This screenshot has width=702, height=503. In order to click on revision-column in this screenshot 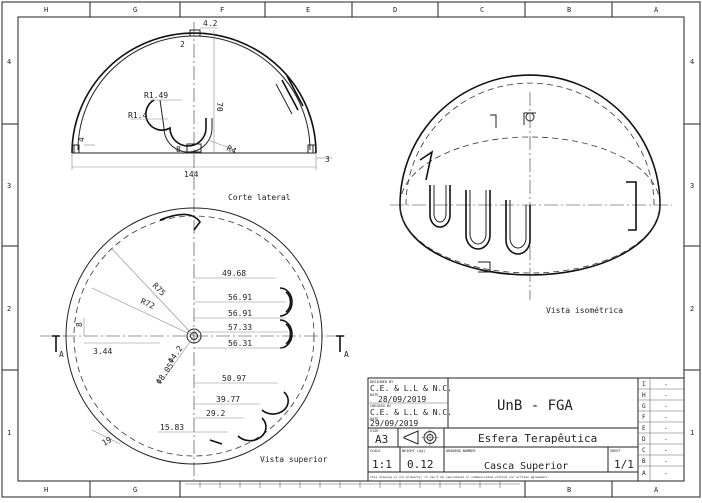, I will do `click(661, 429)`.